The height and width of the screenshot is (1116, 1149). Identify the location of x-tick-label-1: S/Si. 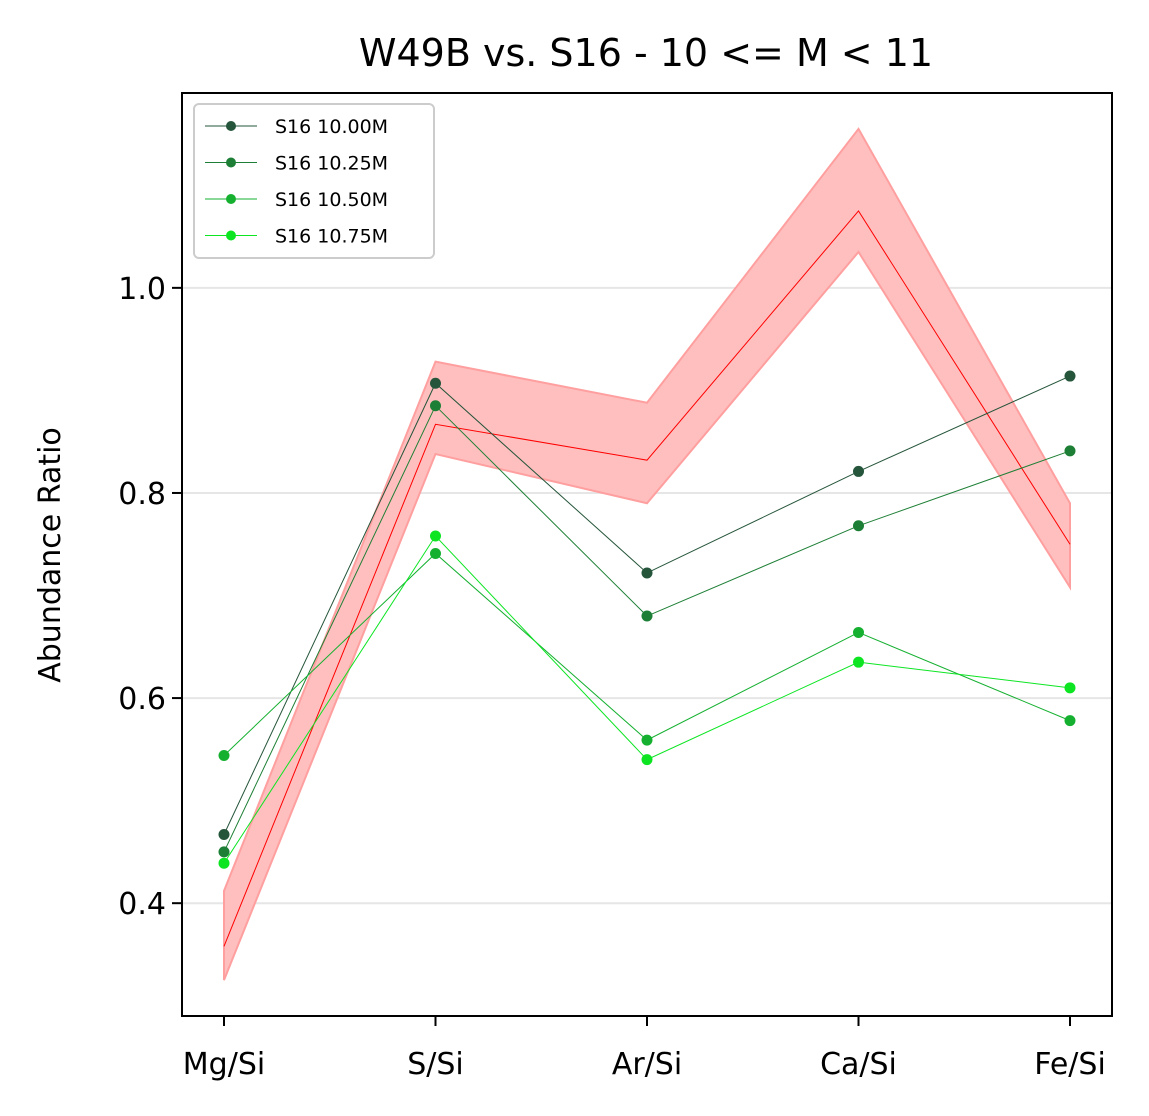
(435, 1064).